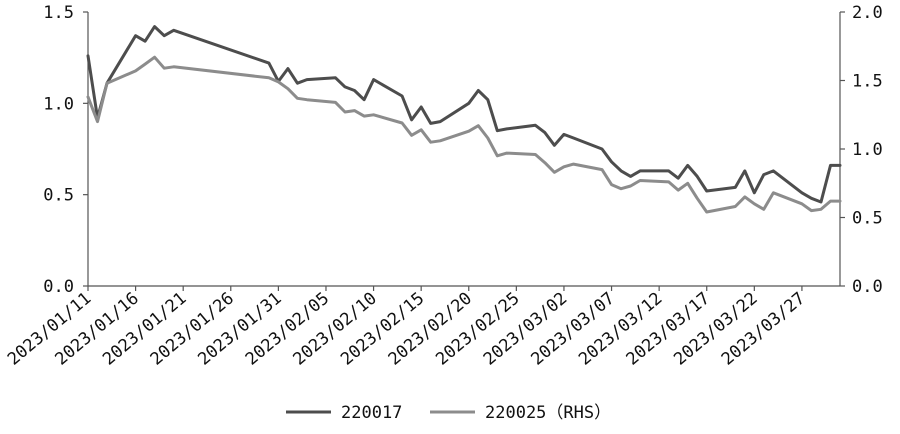  Describe the element at coordinates (867, 13) in the screenshot. I see `right-y-tick-label: 2.0` at that location.